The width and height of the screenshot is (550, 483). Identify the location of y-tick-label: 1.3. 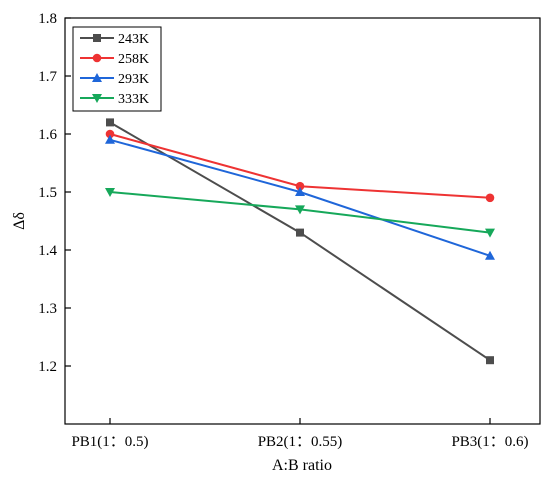
(47, 309).